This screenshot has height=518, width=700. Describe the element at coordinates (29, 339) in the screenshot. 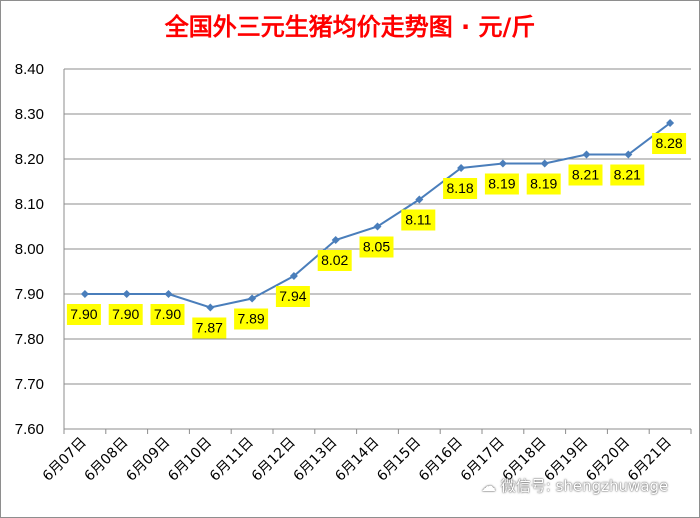

I see `y-tick-label: 7.80` at that location.